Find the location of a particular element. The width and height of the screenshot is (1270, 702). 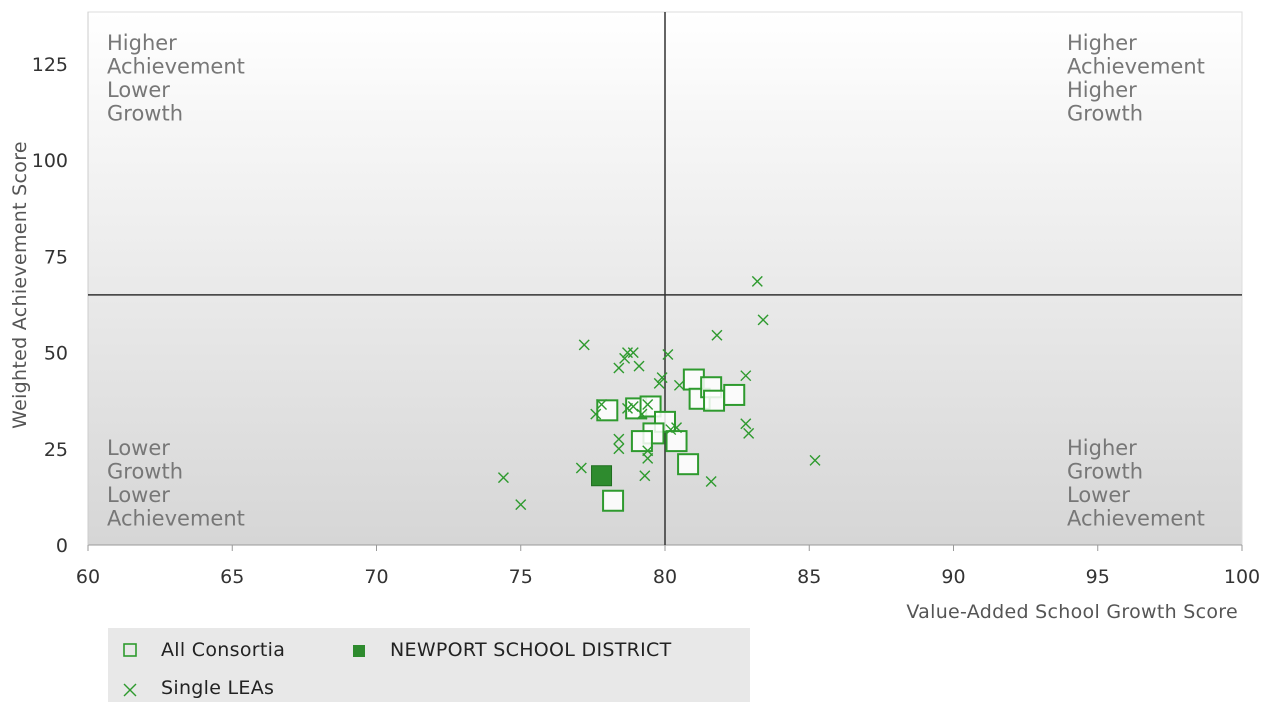

x-axis-title: Value-Added School Growth Score is located at coordinates (1072, 612).